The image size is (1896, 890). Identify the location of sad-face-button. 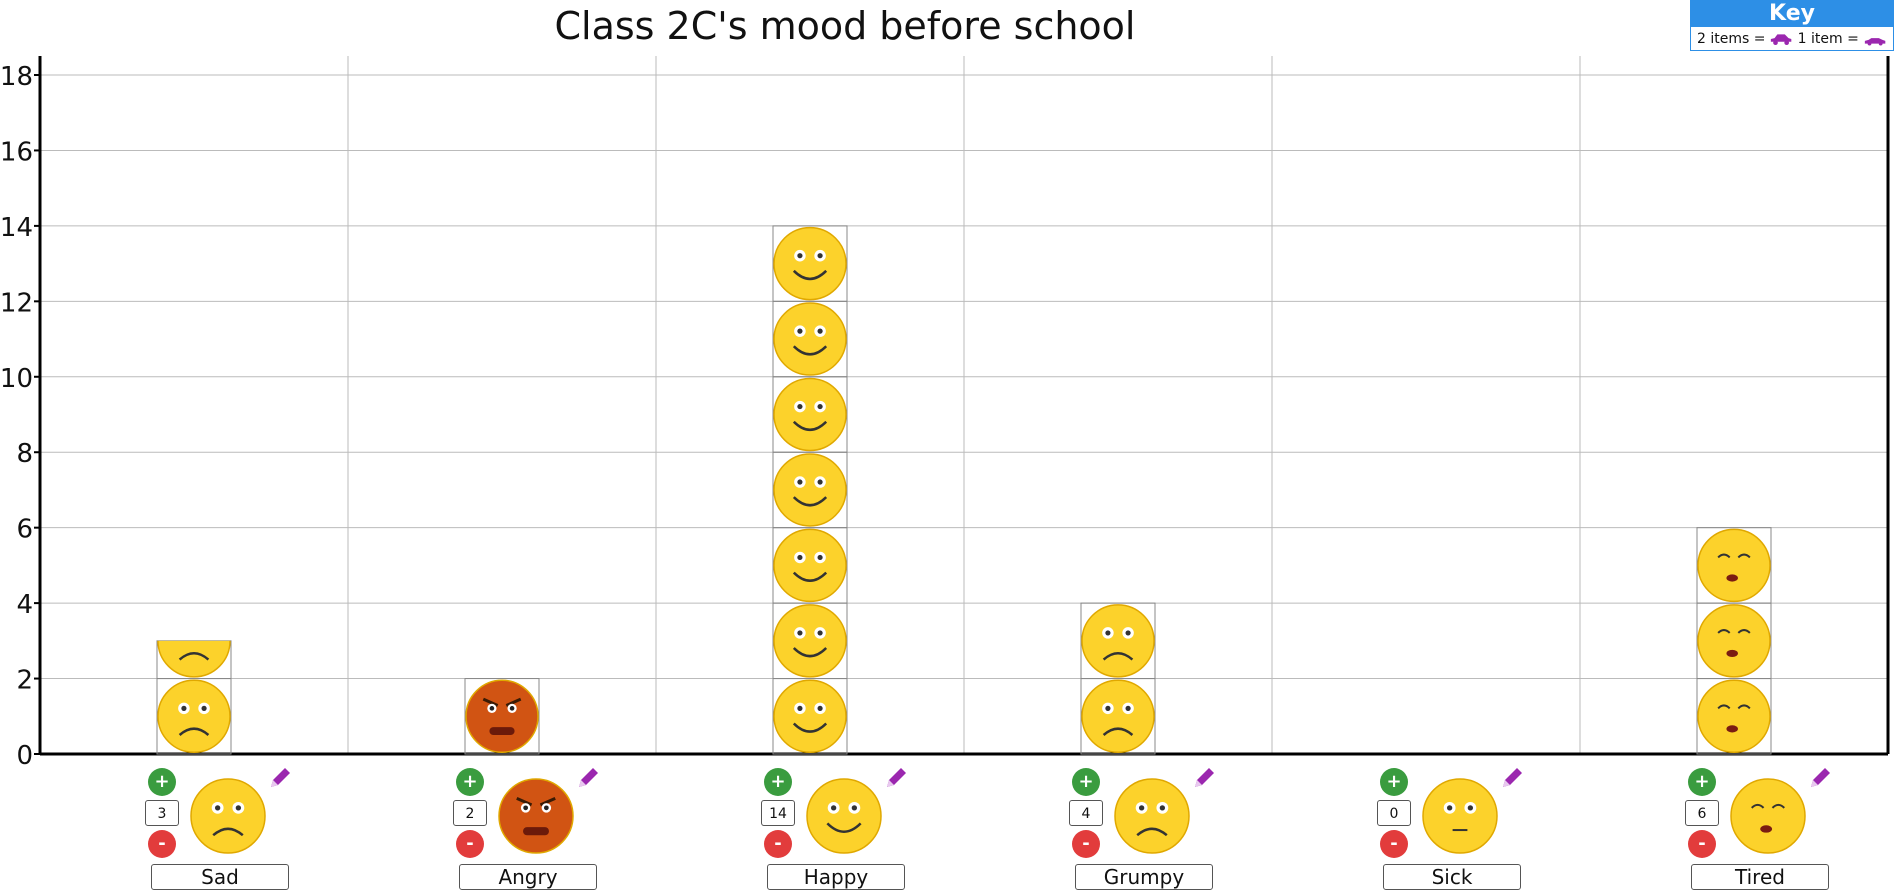
(228, 816).